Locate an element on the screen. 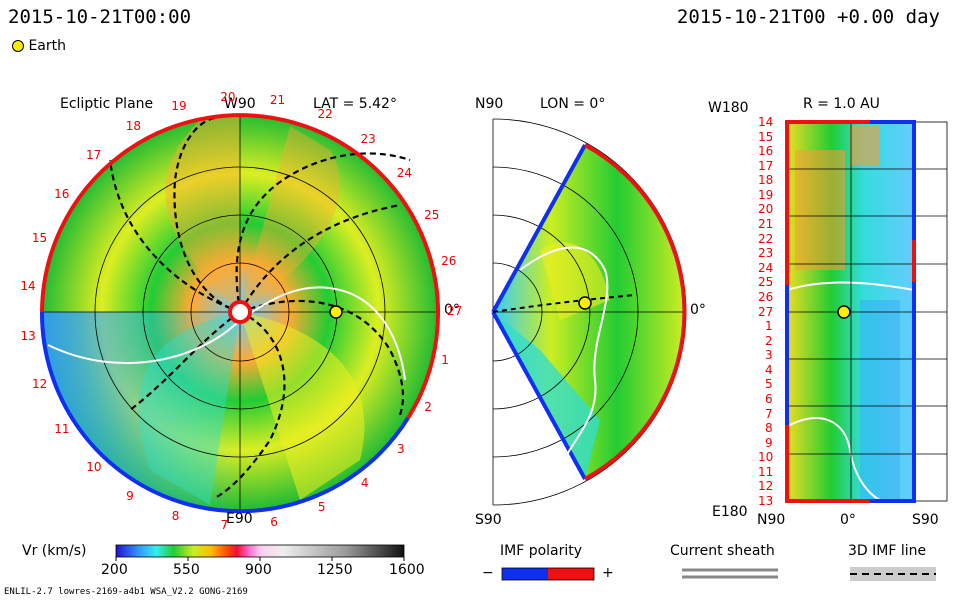 The width and height of the screenshot is (960, 600). radial-panel is located at coordinates (866, 311).